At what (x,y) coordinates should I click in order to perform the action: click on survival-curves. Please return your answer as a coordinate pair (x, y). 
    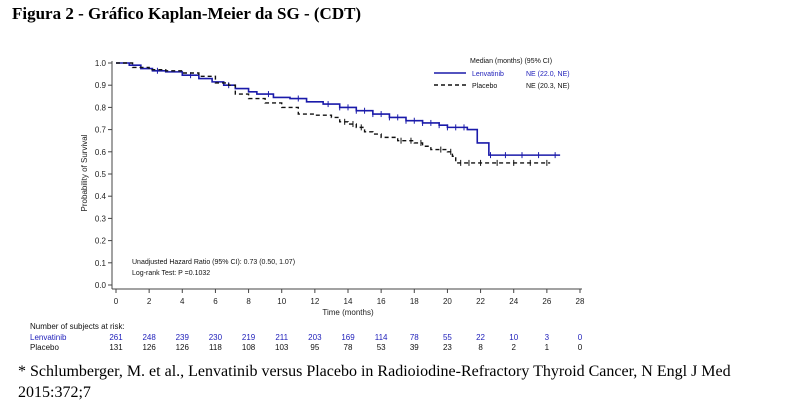
    Looking at the image, I should click on (338, 114).